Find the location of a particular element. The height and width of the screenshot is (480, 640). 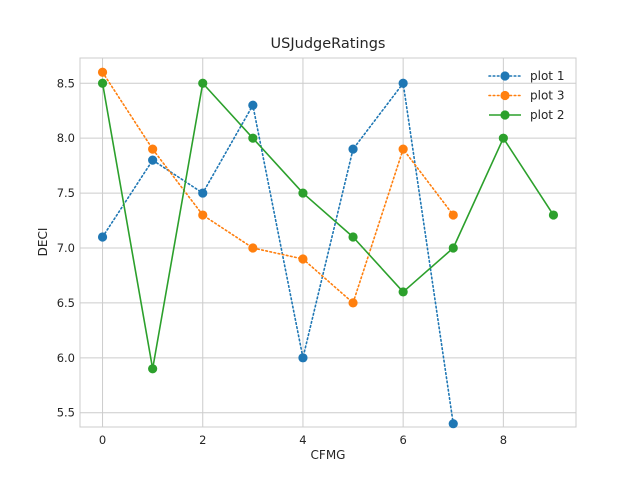

chart-title: USJudgeRatings is located at coordinates (328, 44).